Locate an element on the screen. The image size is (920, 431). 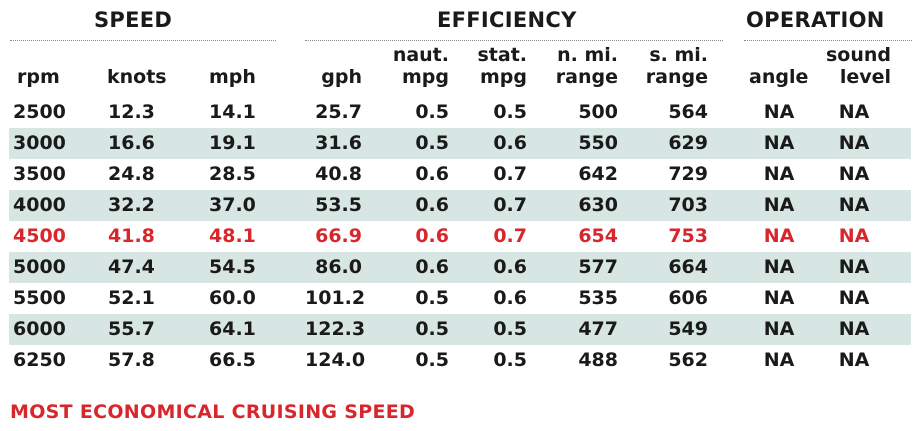
cell-knots: 24.8 is located at coordinates (131, 174).